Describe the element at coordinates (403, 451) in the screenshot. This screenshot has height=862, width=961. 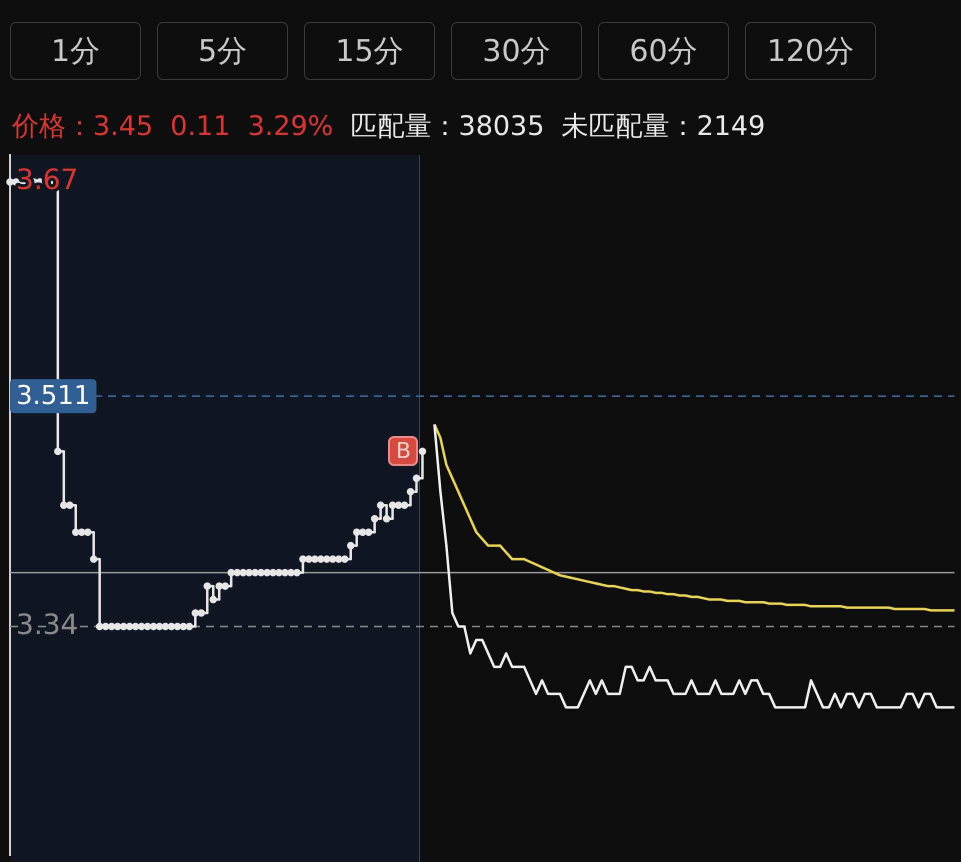
I see `annotation: B` at that location.